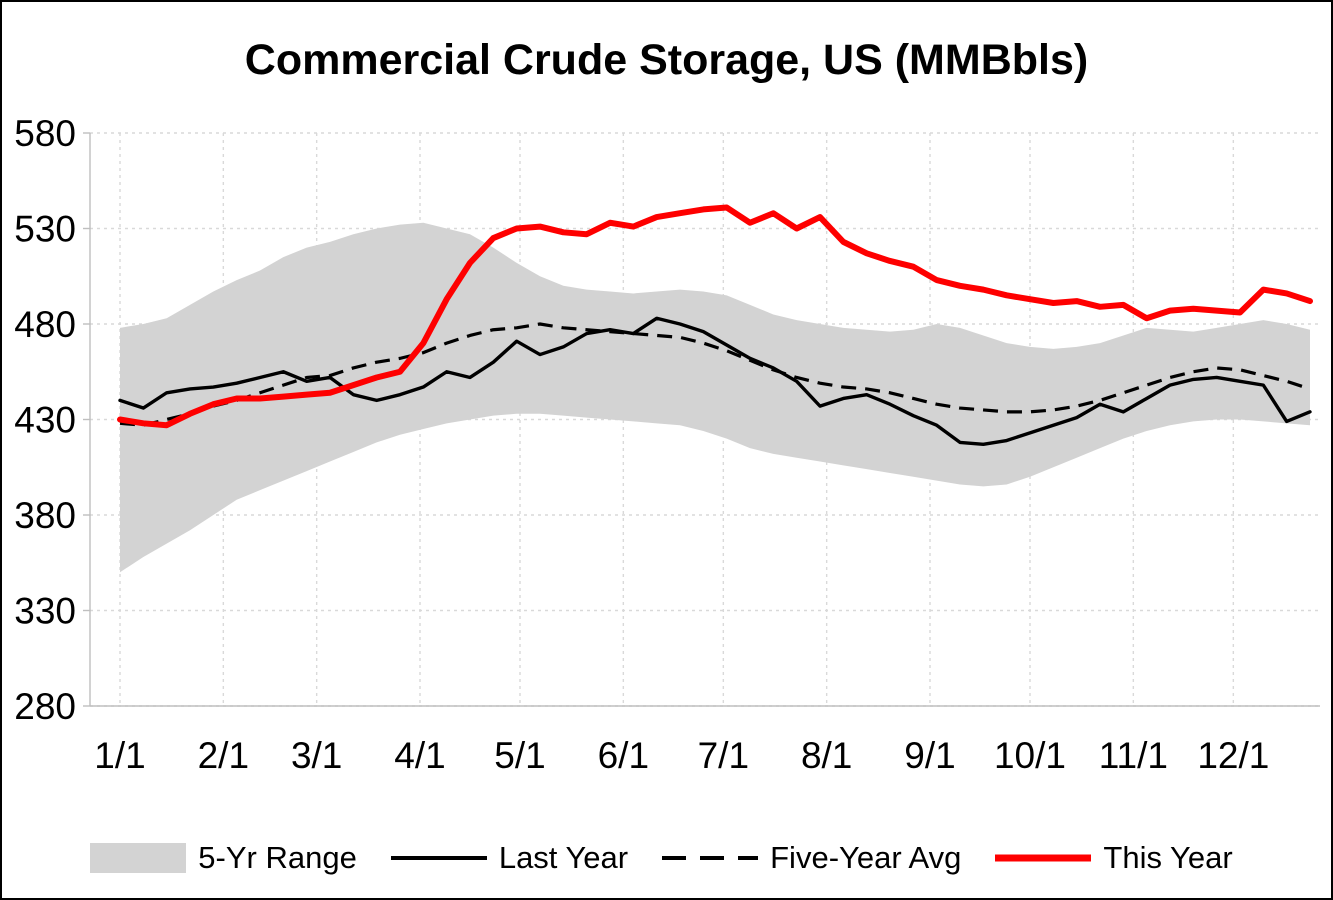 Image resolution: width=1333 pixels, height=900 pixels. What do you see at coordinates (1043, 858) in the screenshot?
I see `this-year-line-icon` at bounding box center [1043, 858].